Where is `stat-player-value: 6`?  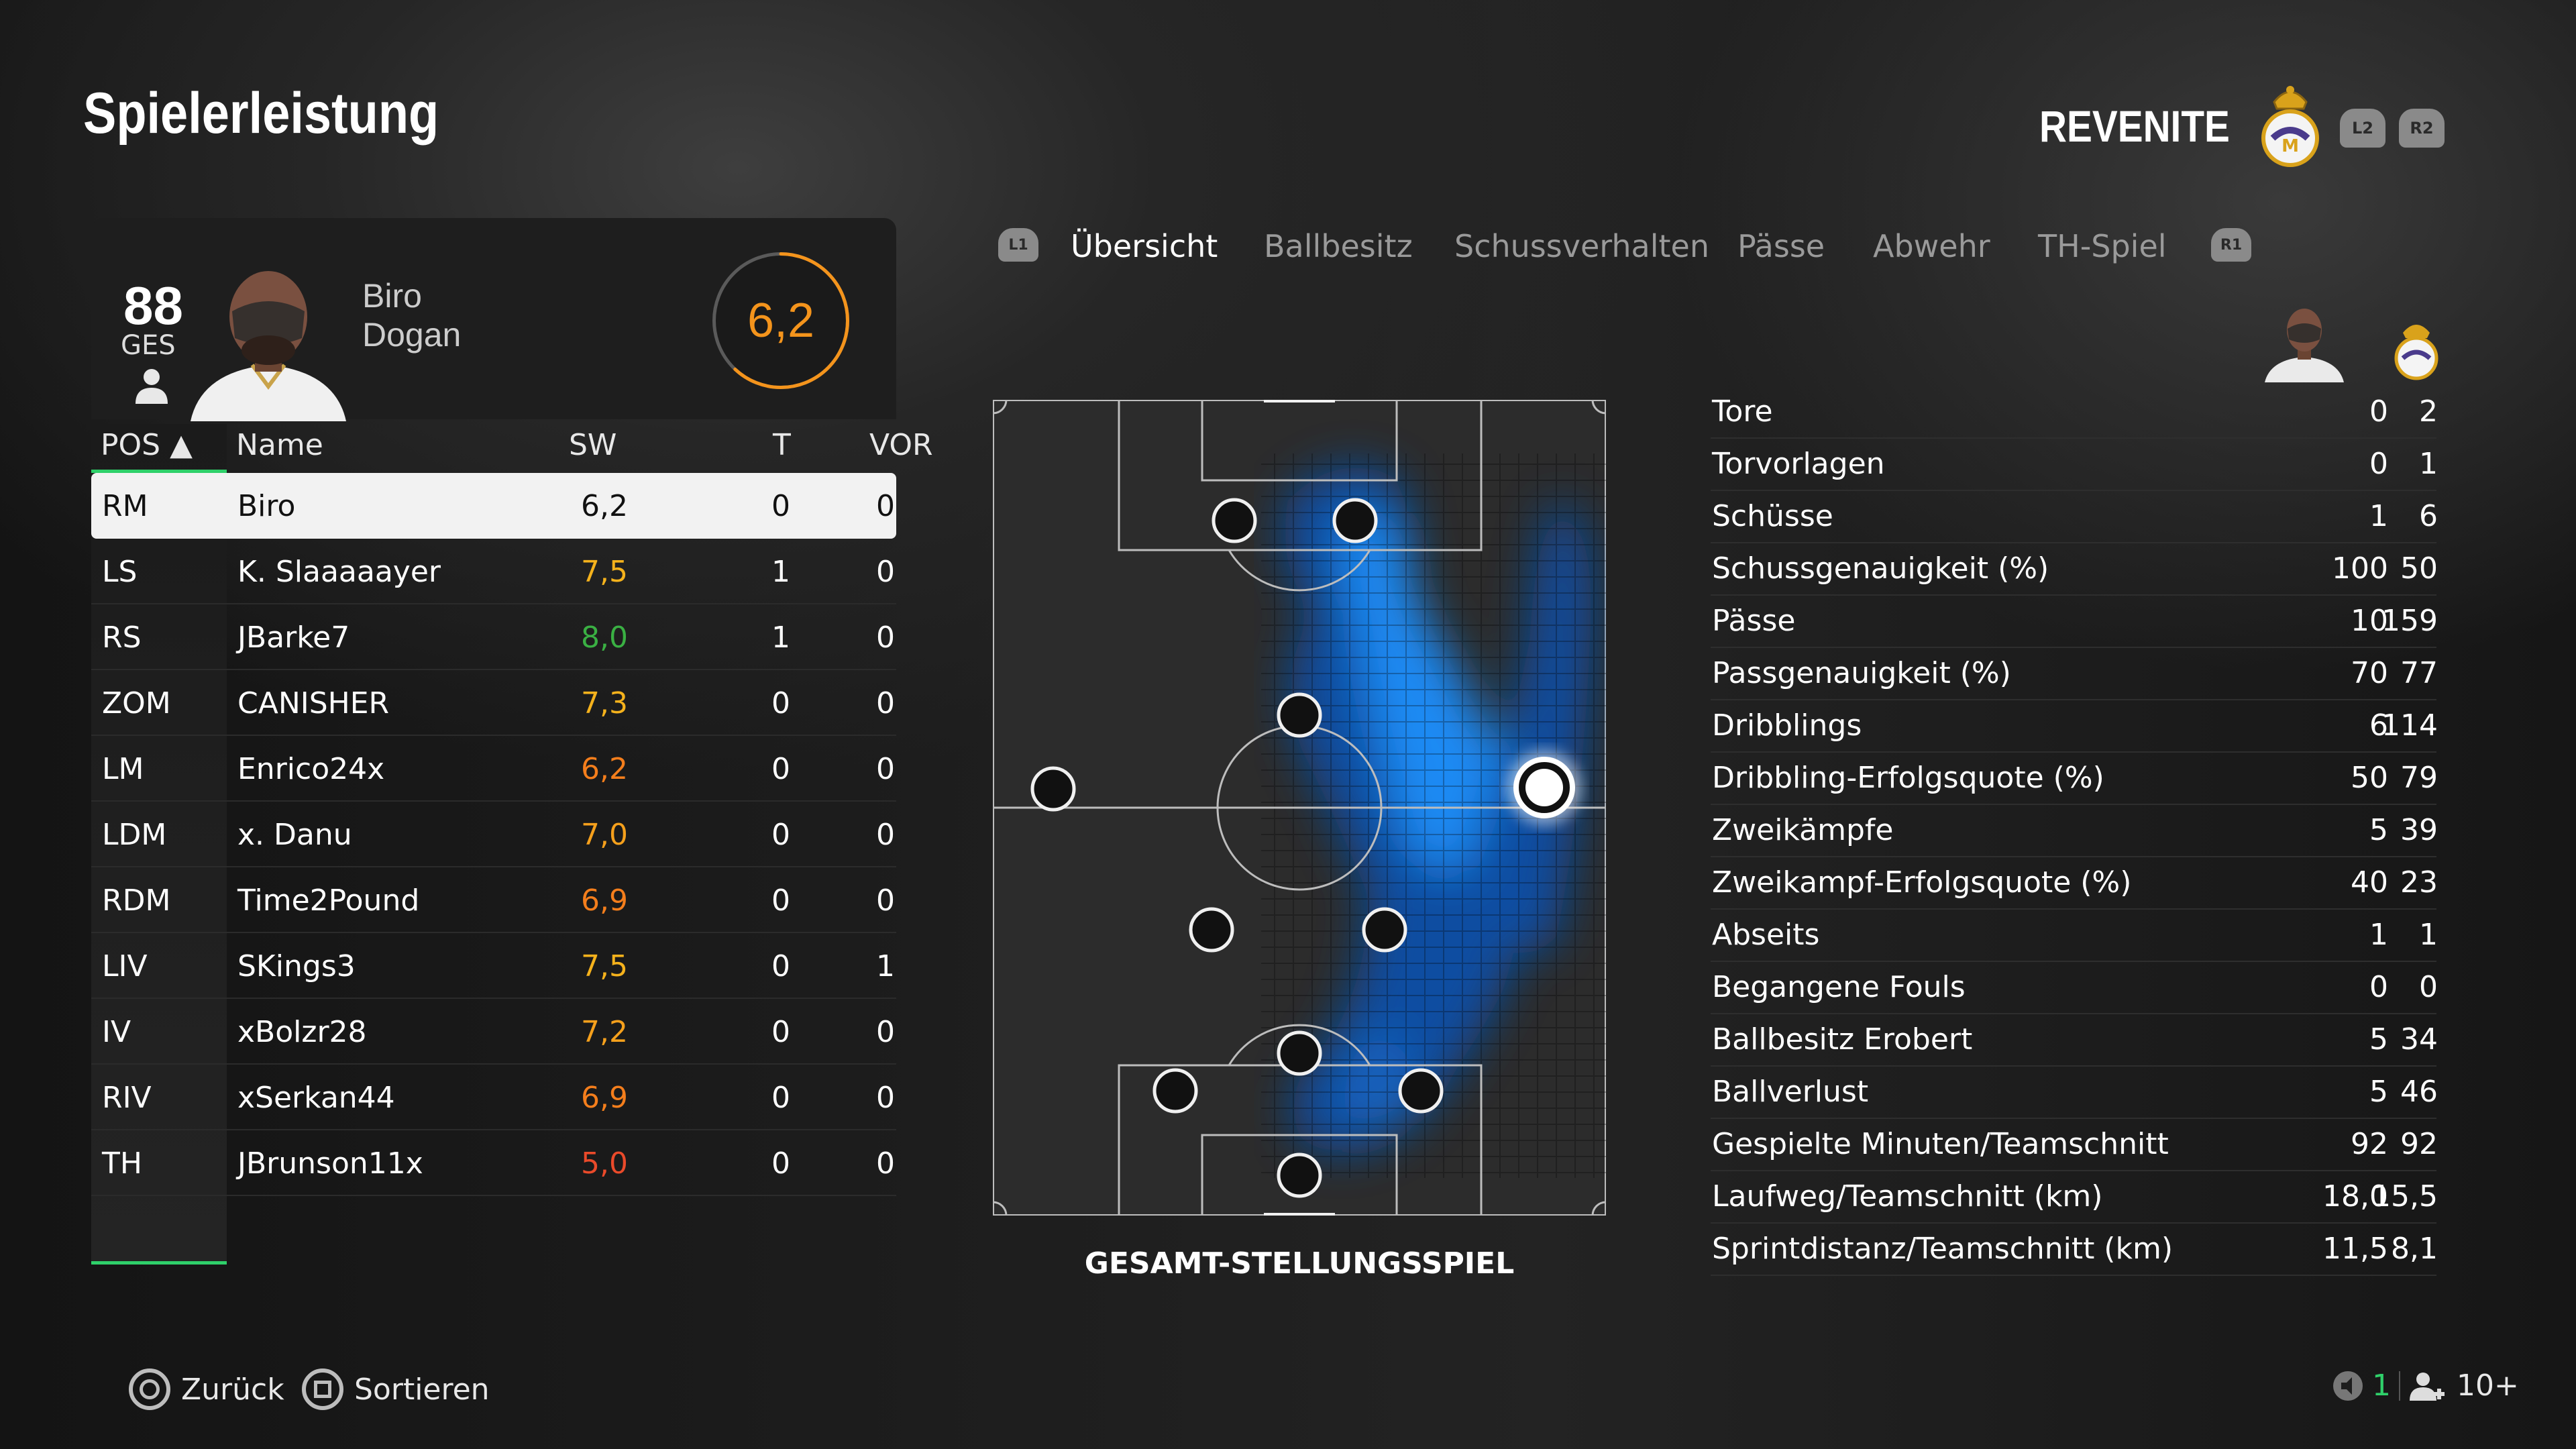 stat-player-value: 6 is located at coordinates (2378, 725).